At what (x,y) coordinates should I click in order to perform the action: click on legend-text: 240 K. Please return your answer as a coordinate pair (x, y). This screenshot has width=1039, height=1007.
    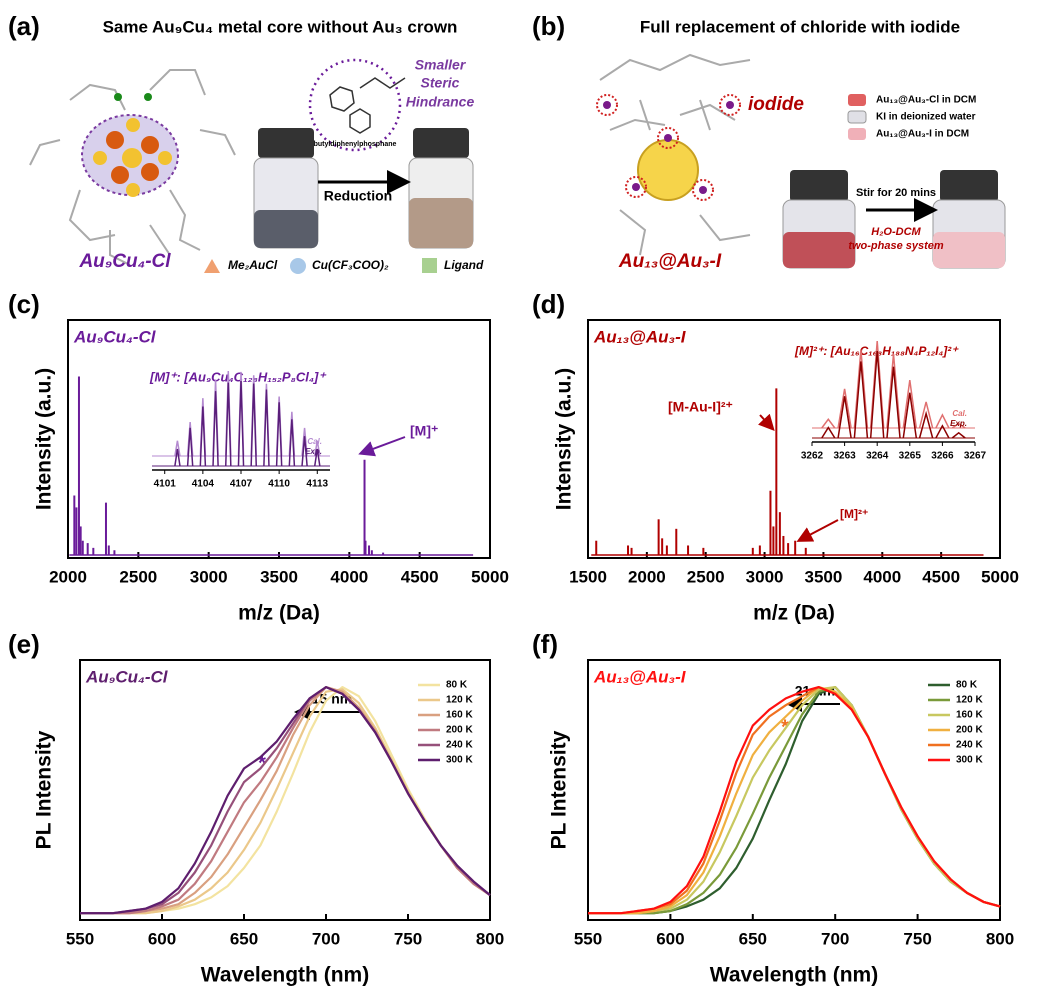
    Looking at the image, I should click on (459, 745).